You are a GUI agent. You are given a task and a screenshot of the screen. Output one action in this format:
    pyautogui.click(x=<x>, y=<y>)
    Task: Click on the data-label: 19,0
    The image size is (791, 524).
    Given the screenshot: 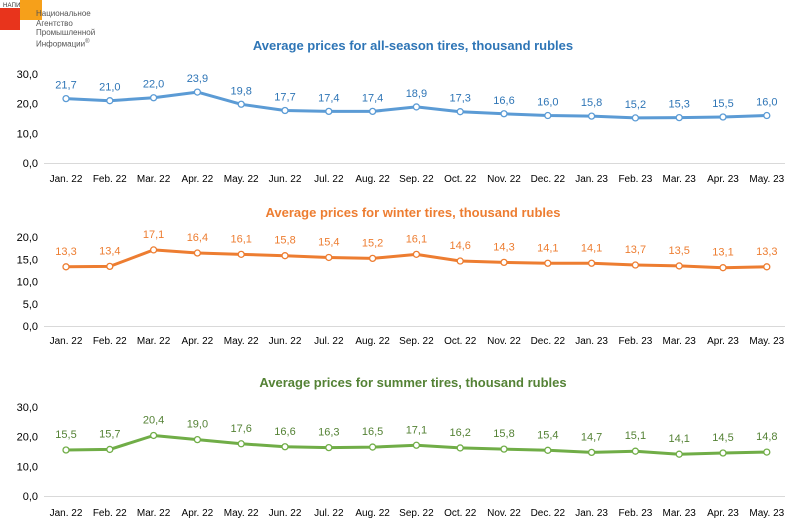 What is the action you would take?
    pyautogui.click(x=197, y=425)
    